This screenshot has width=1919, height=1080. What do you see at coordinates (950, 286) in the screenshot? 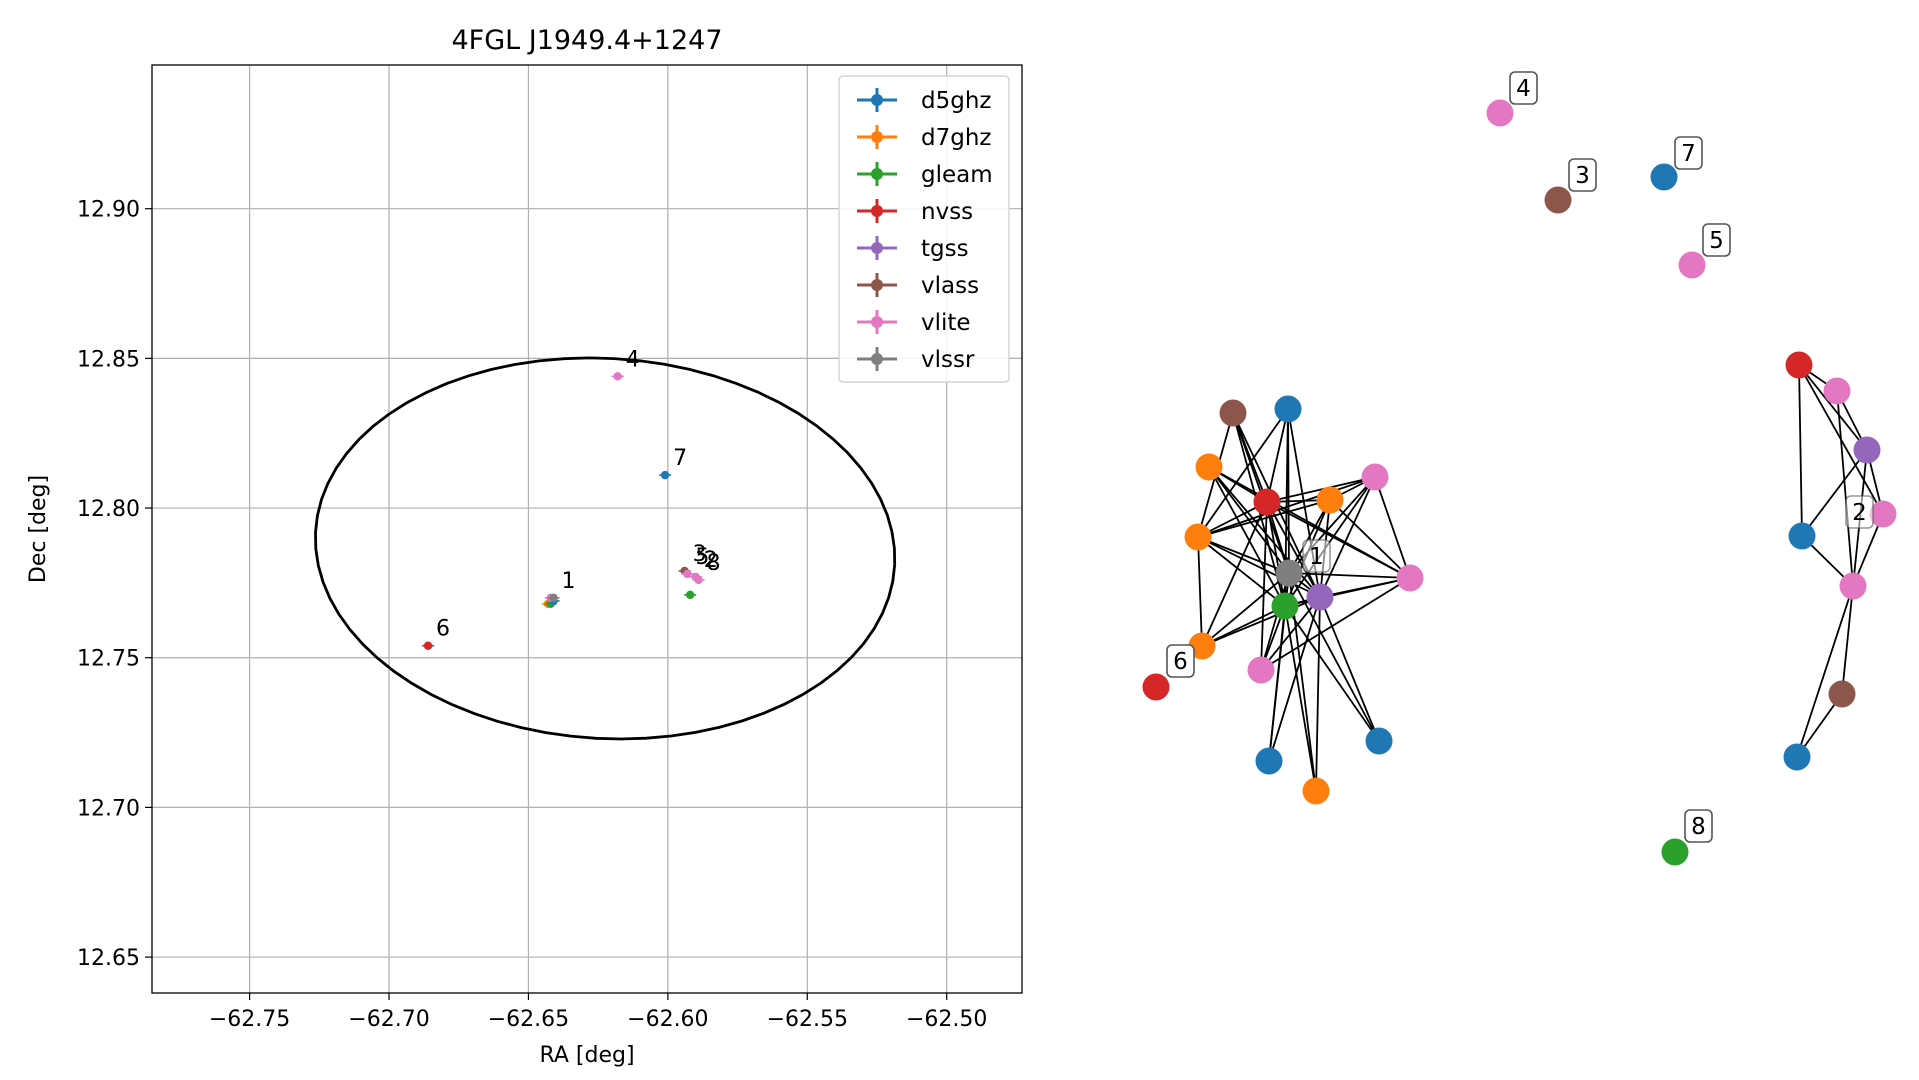
I see `legend-label: vlass` at bounding box center [950, 286].